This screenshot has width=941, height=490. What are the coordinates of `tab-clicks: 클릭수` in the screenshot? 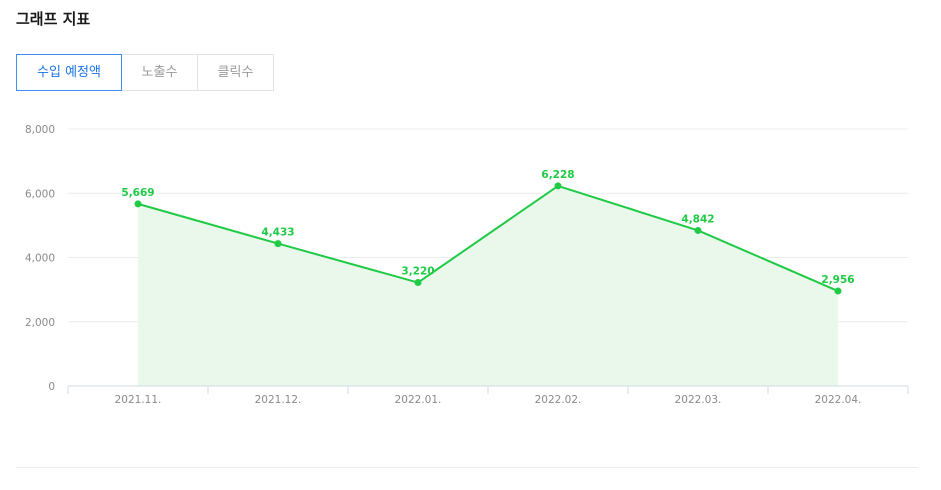 It's located at (236, 72).